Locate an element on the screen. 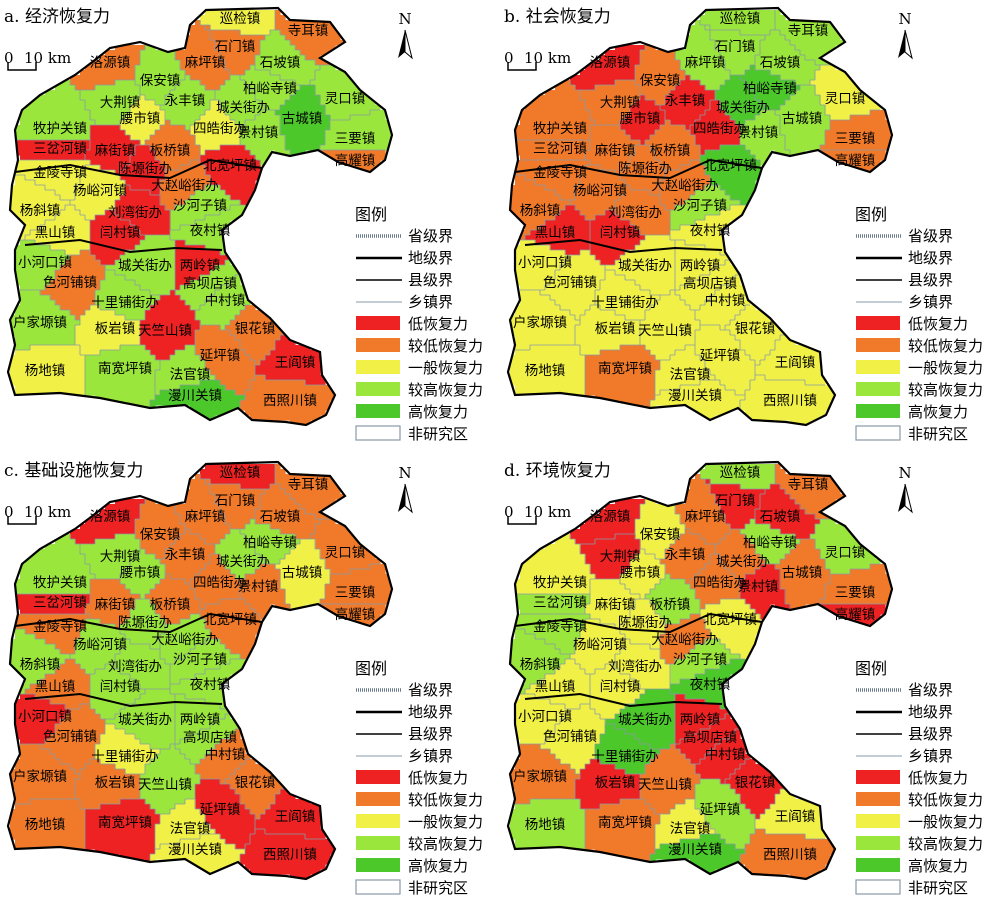 This screenshot has height=909, width=1000. panel-title: d. 环境恢复力 is located at coordinates (557, 471).